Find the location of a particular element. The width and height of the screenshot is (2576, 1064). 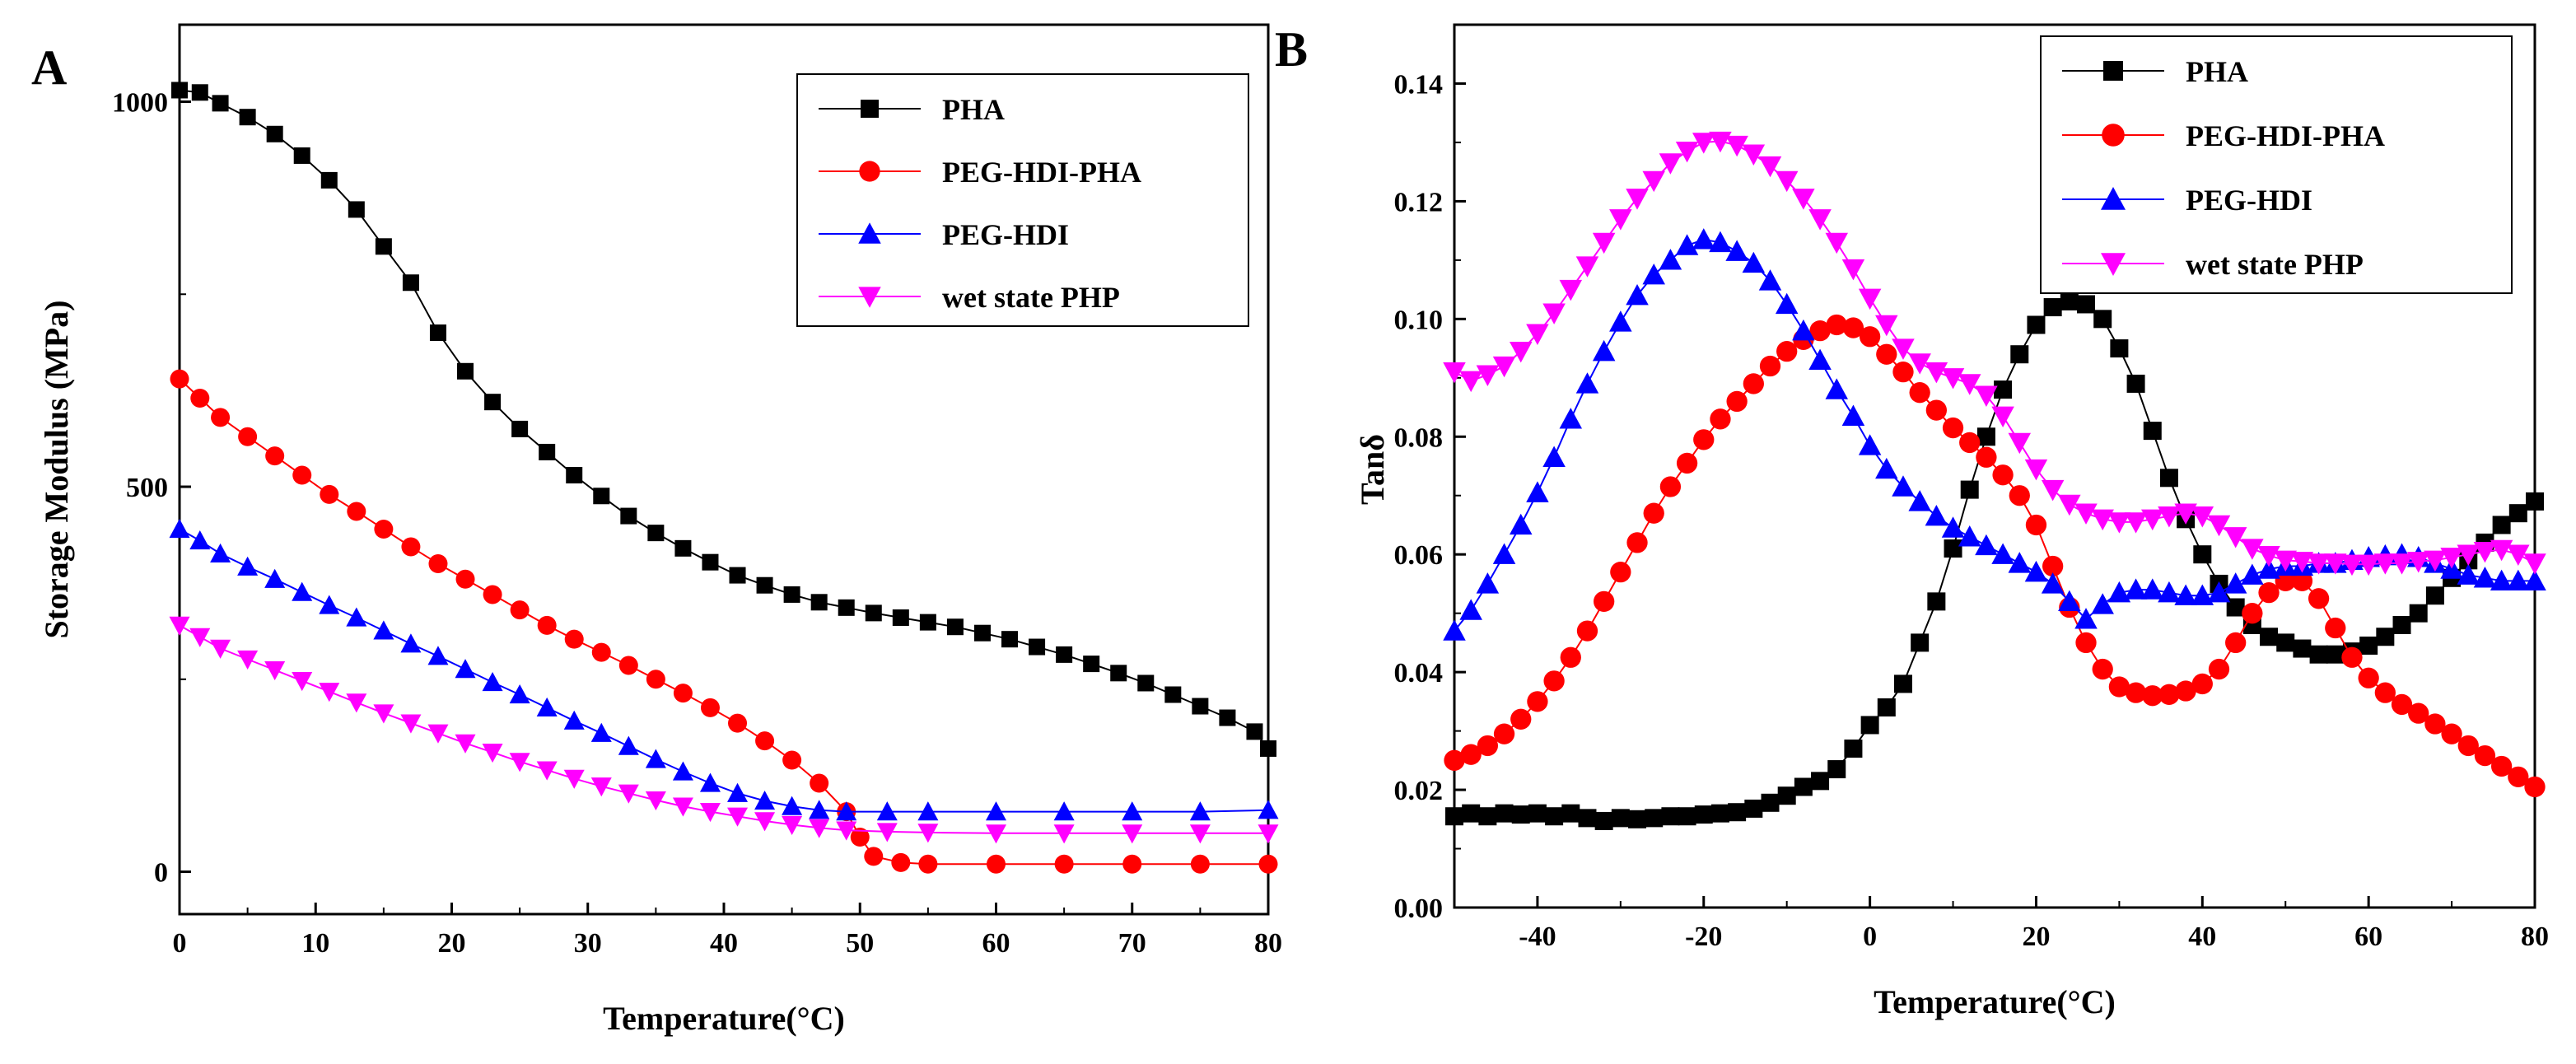

panel-b-y-axis-title: Tanδ is located at coordinates (1372, 469).